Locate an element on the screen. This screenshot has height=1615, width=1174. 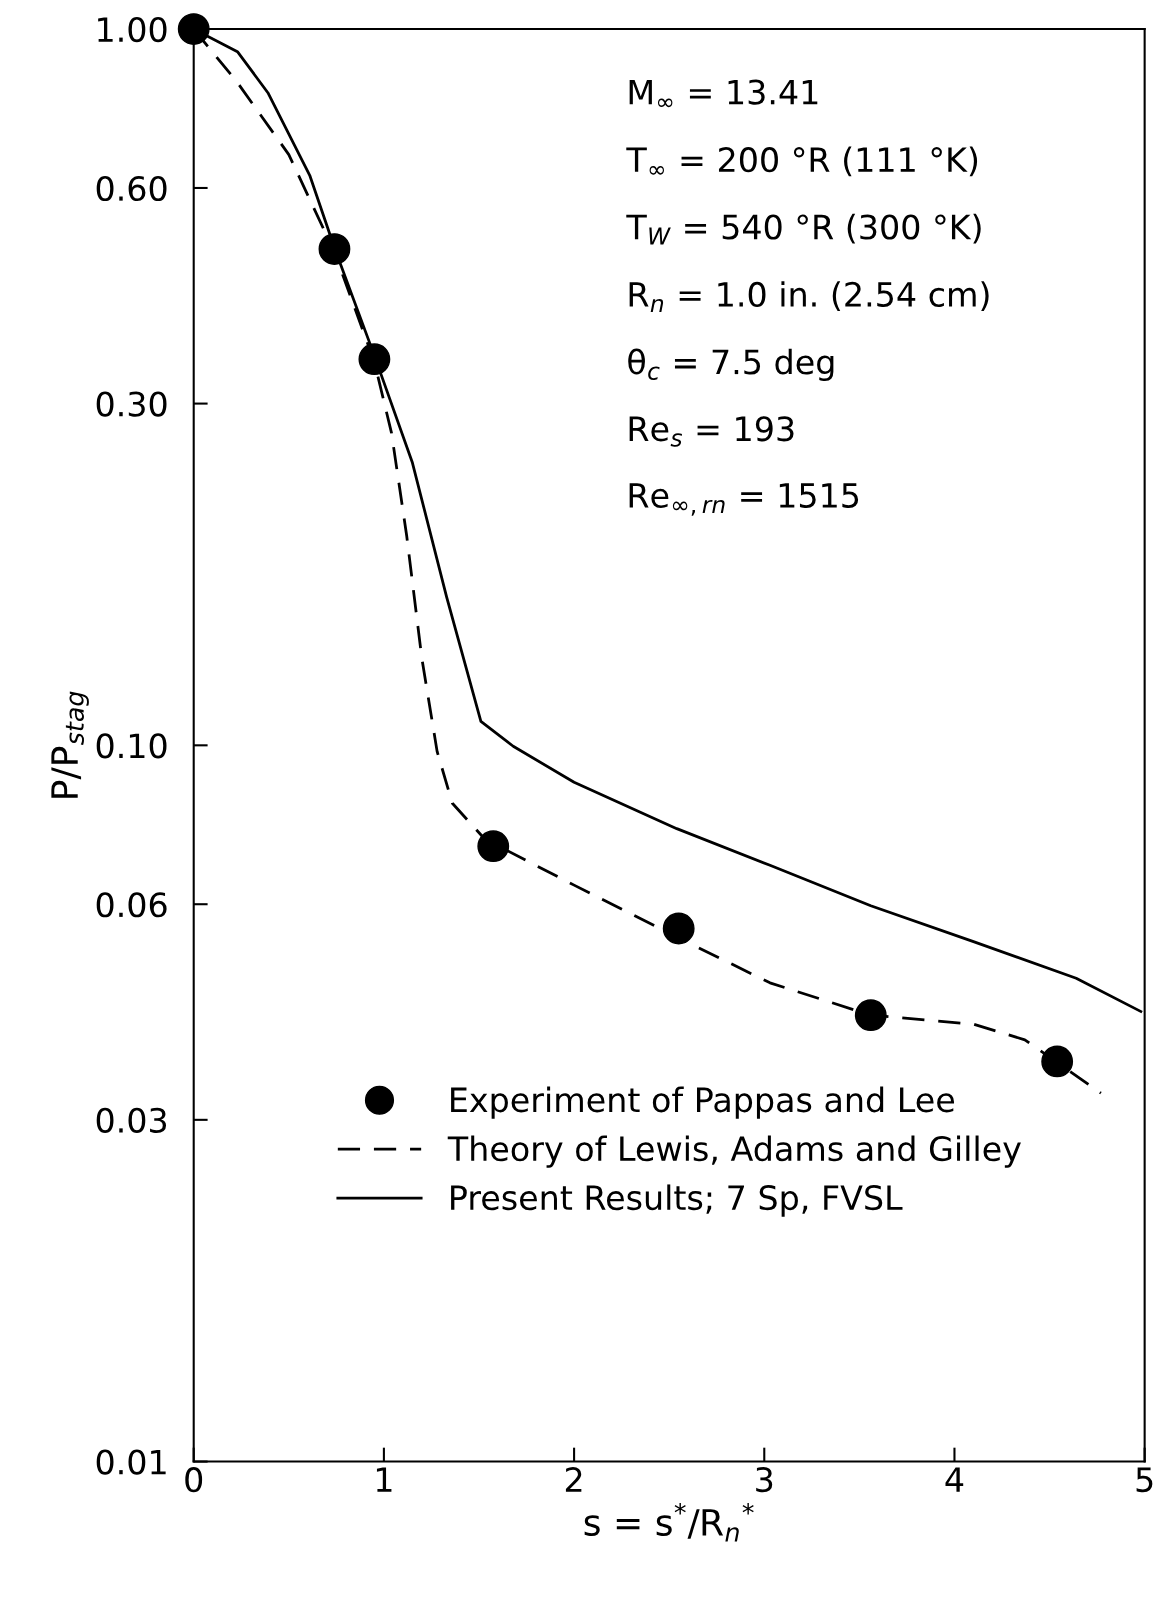
x-tick-label: 4 is located at coordinates (954, 1479).